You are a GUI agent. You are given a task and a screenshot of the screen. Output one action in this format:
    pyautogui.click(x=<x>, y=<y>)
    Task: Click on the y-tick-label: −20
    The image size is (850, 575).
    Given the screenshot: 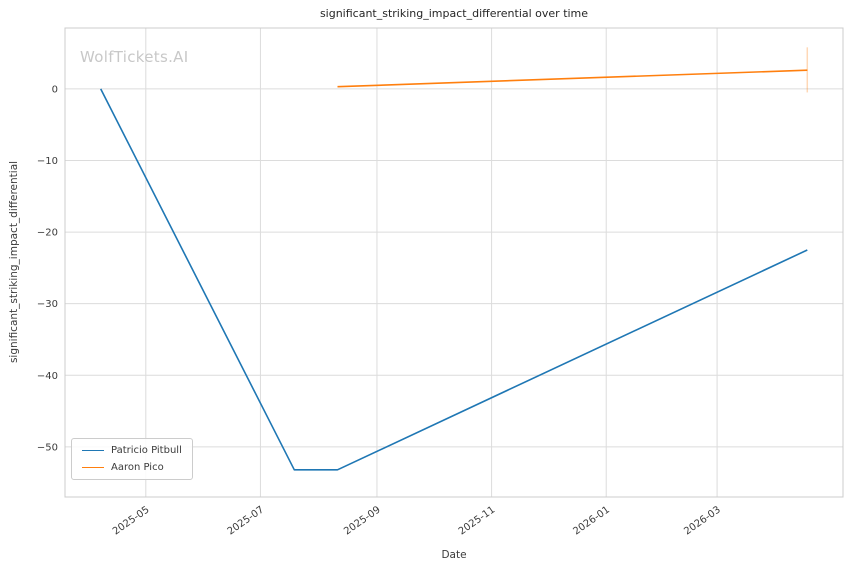 What is the action you would take?
    pyautogui.click(x=47, y=233)
    